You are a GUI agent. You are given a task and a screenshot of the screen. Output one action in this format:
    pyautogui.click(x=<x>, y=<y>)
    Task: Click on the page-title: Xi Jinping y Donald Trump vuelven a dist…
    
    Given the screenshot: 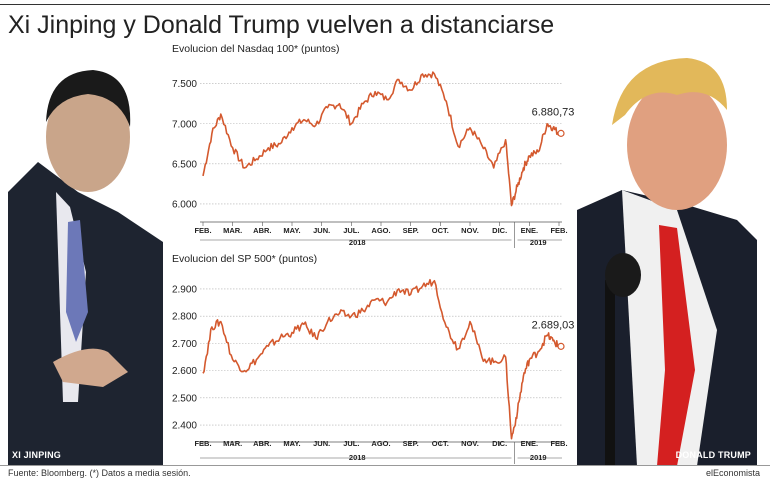 What is the action you would take?
    pyautogui.click(x=281, y=25)
    